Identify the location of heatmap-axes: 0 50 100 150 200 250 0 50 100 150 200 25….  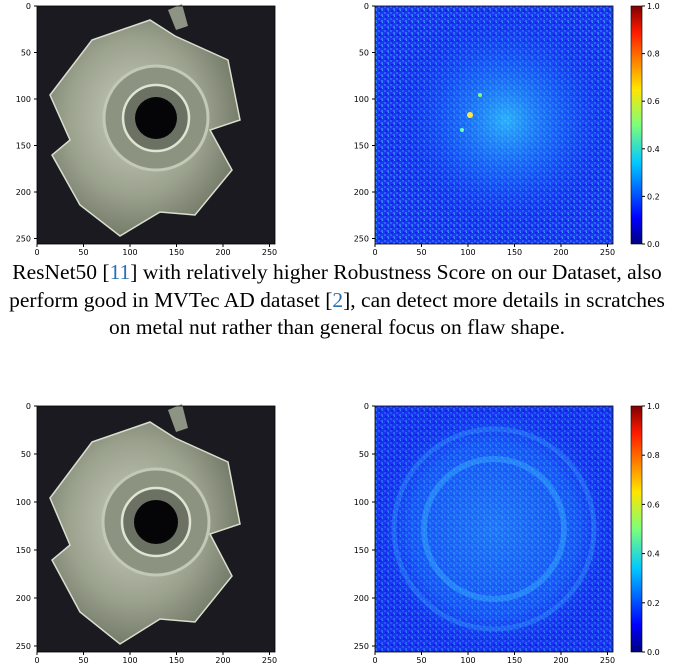
(484, 129).